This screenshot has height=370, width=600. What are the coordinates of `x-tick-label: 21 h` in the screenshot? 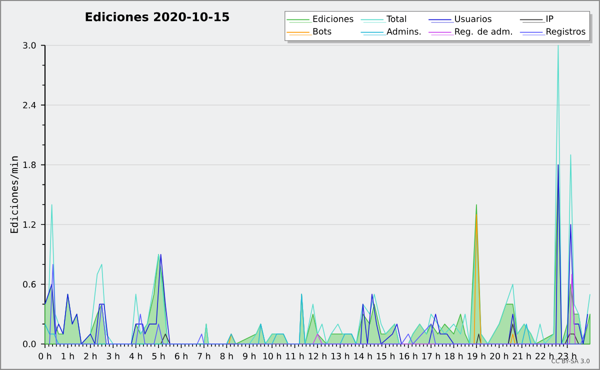 It's located at (521, 356).